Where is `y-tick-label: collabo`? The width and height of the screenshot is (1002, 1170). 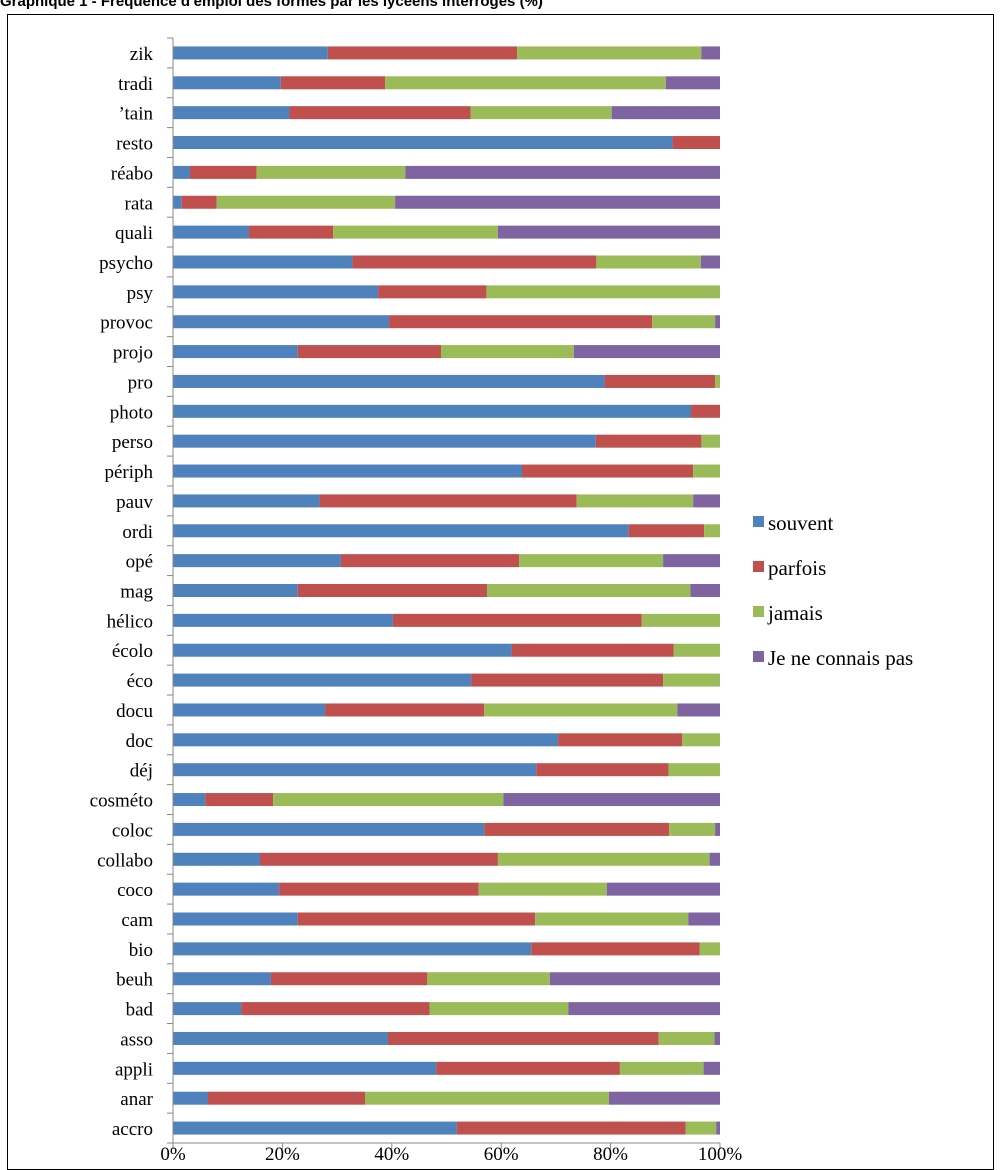
y-tick-label: collabo is located at coordinates (125, 860).